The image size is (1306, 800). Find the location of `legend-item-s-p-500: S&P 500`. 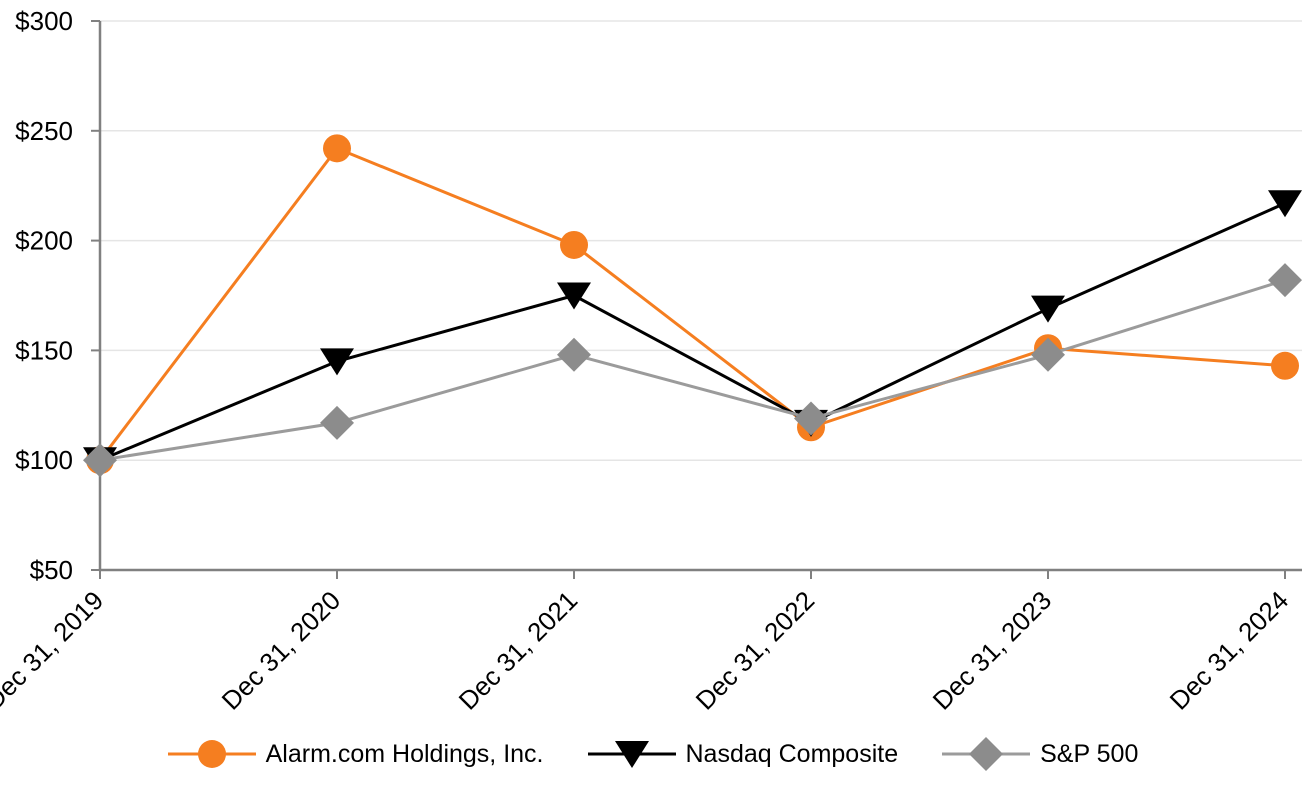

legend-item-s-p-500: S&P 500 is located at coordinates (1040, 754).